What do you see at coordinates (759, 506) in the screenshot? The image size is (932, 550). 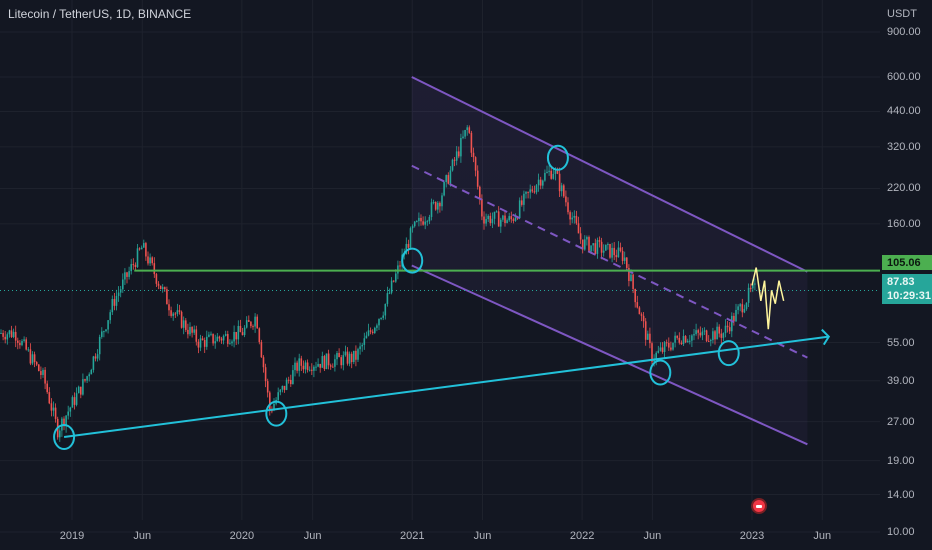 I see `event-flag-icon` at bounding box center [759, 506].